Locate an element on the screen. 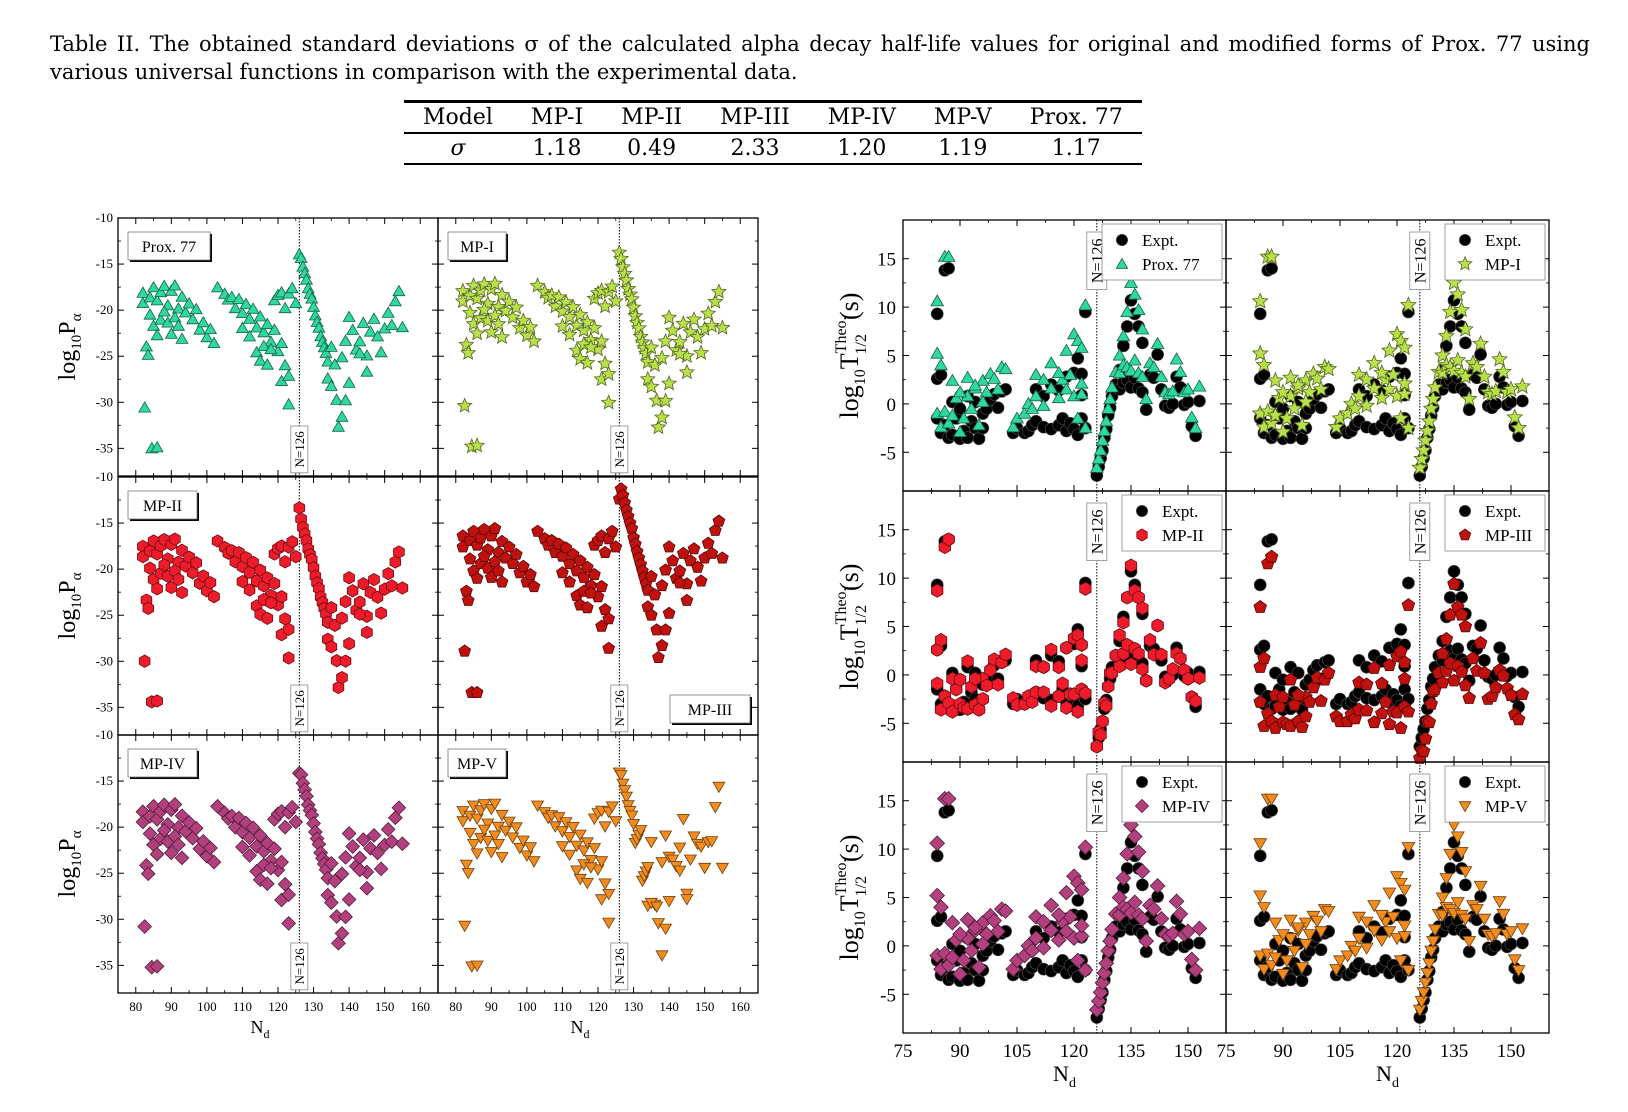 The height and width of the screenshot is (1112, 1628). y-tick-label: 10 is located at coordinates (886, 308).